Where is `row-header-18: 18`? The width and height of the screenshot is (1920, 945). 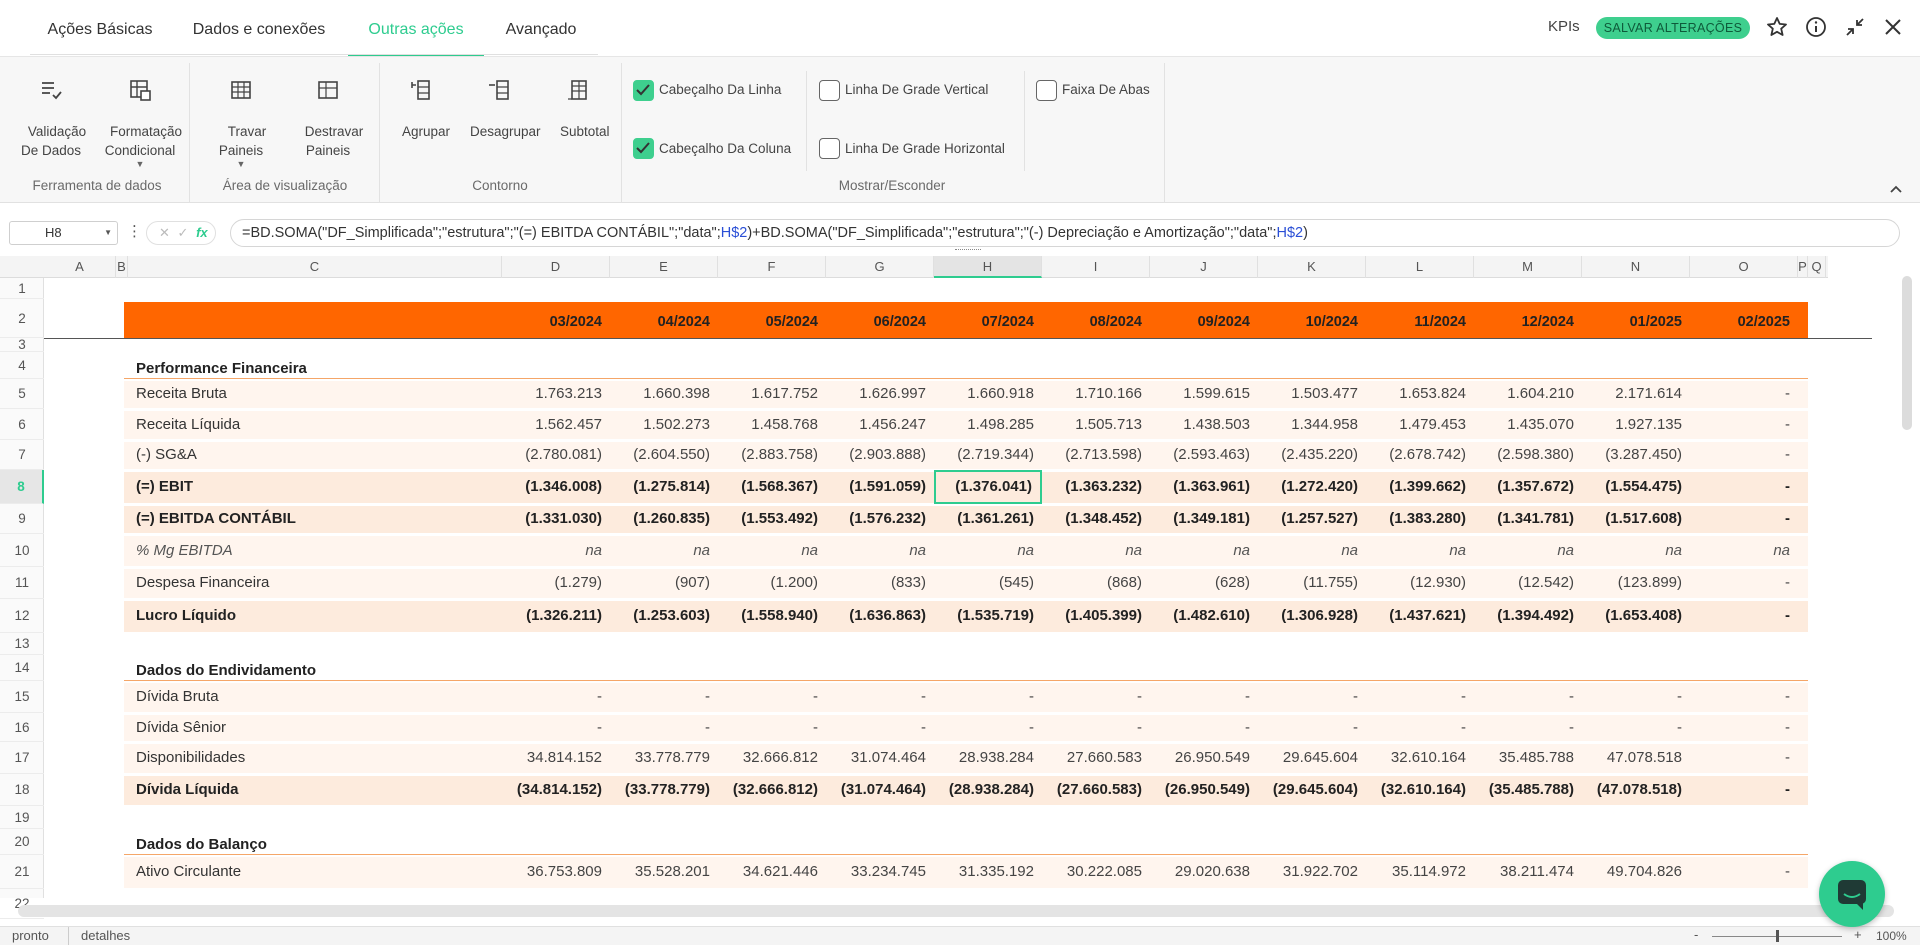
row-header-18: 18 is located at coordinates (22, 790).